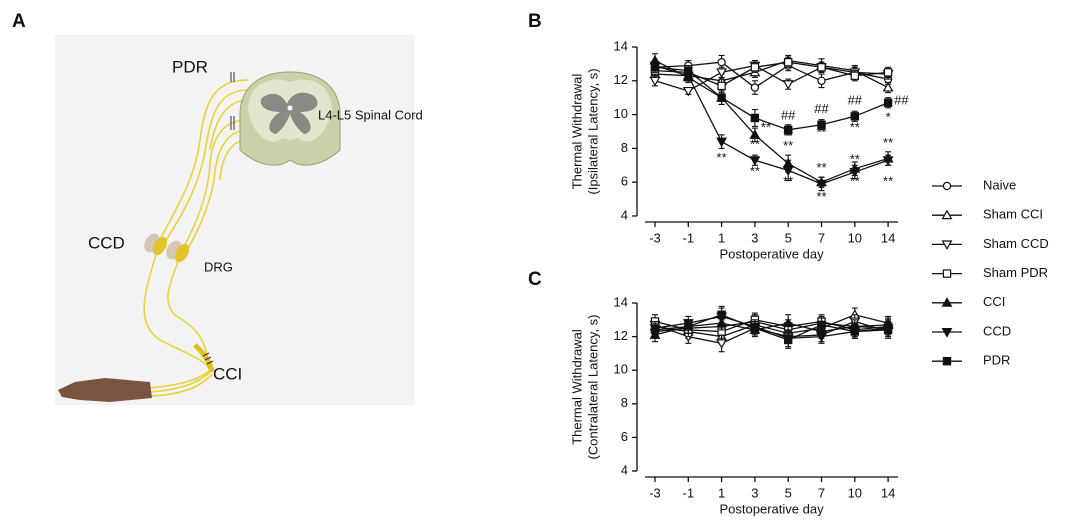  Describe the element at coordinates (204, 358) in the screenshot. I see `sciatic-nerve` at that location.